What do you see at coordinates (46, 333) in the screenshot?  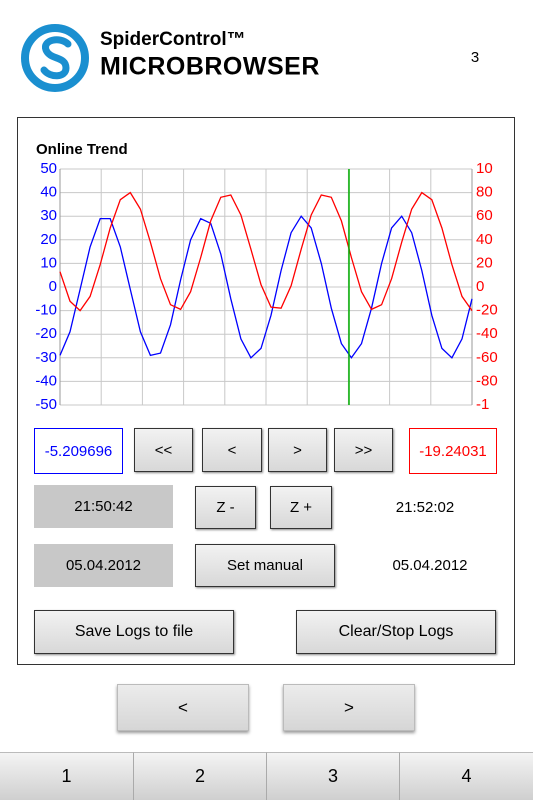 I see `y-tick-label: -20` at bounding box center [46, 333].